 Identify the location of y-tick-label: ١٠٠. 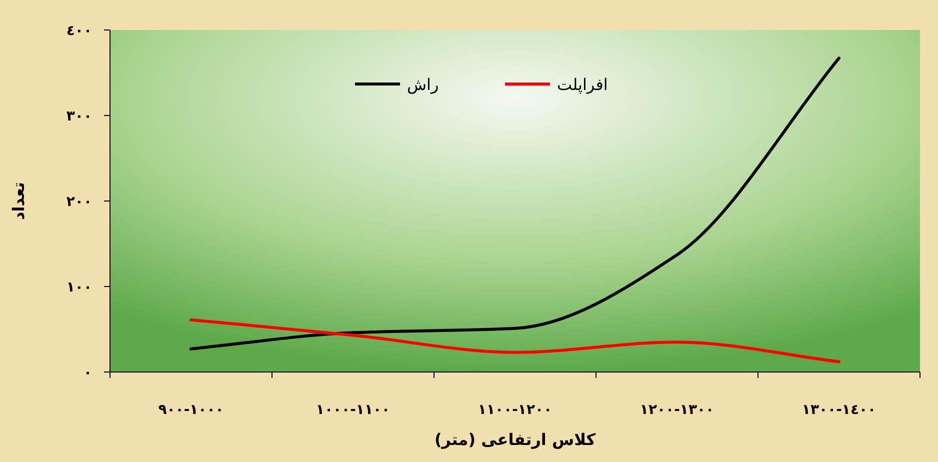
(79, 288).